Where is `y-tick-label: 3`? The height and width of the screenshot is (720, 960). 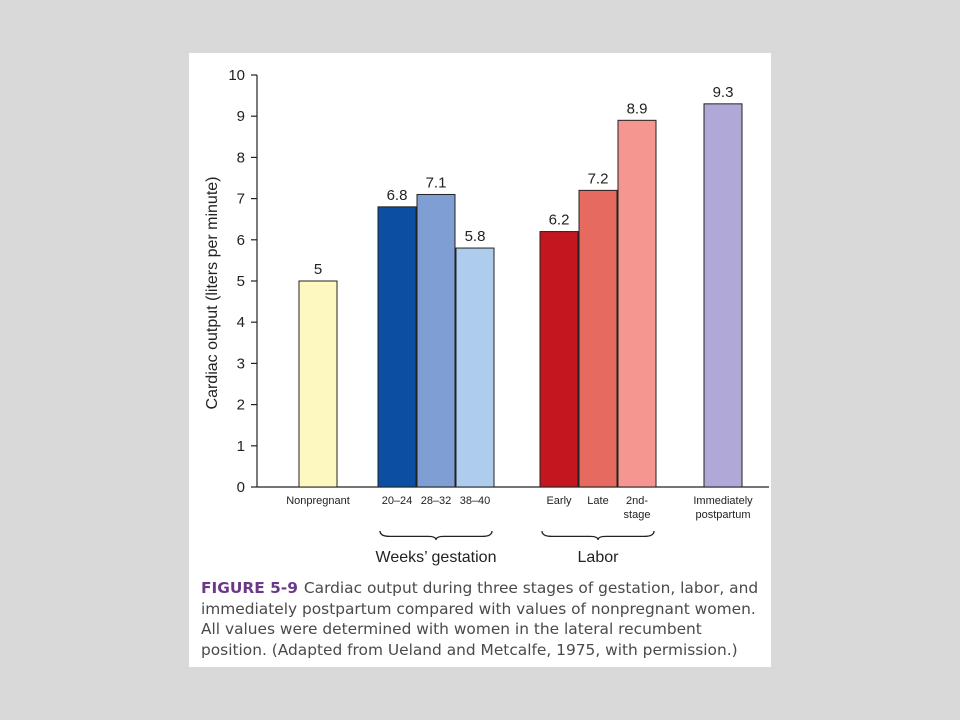 y-tick-label: 3 is located at coordinates (241, 363).